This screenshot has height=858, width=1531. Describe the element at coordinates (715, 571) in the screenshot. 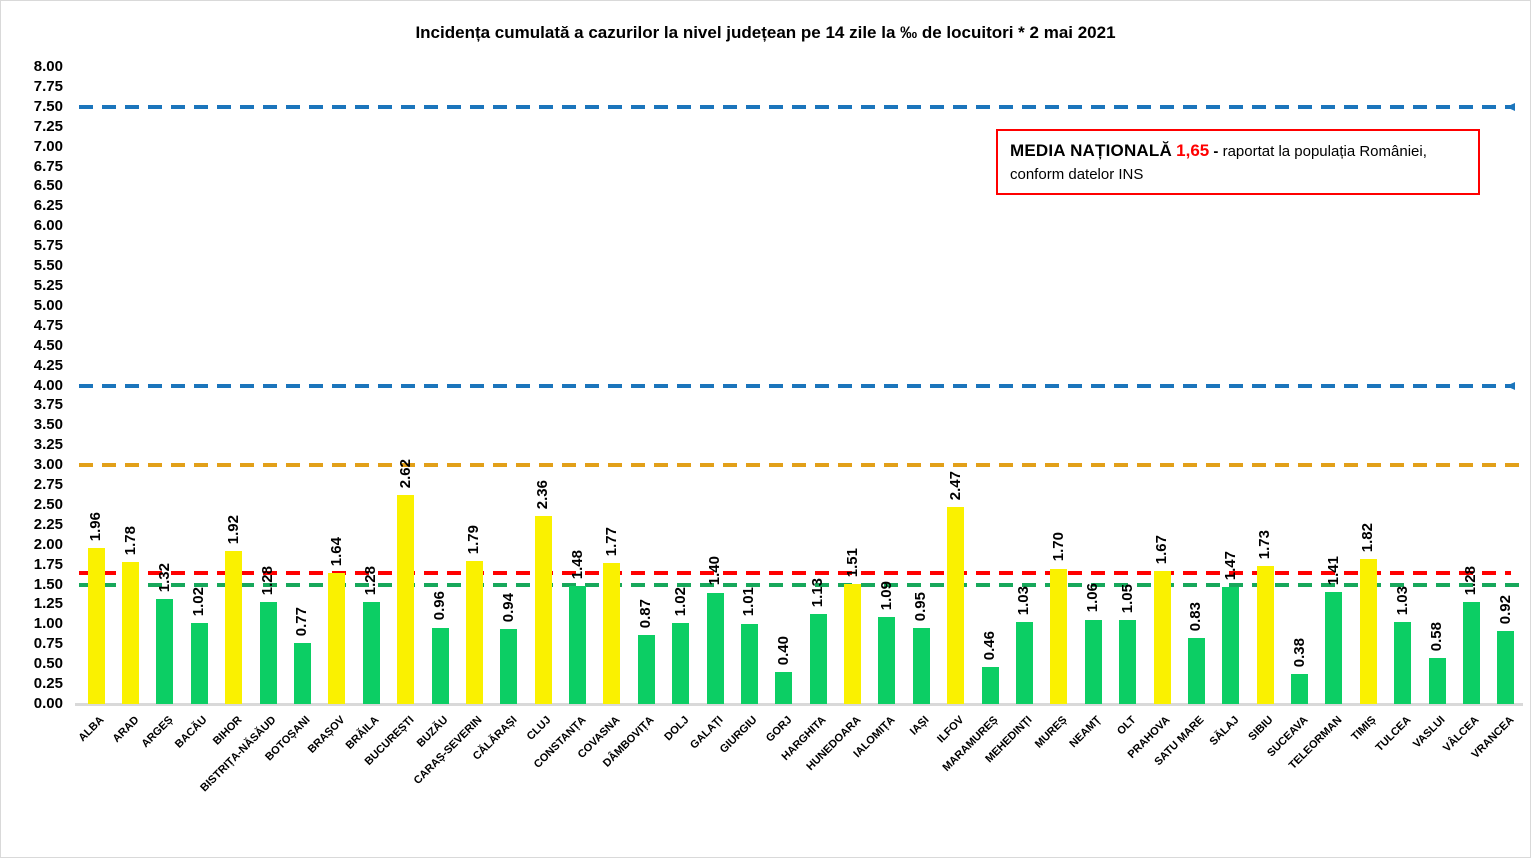

I see `bar-value-GALAȚI: 1.40` at that location.